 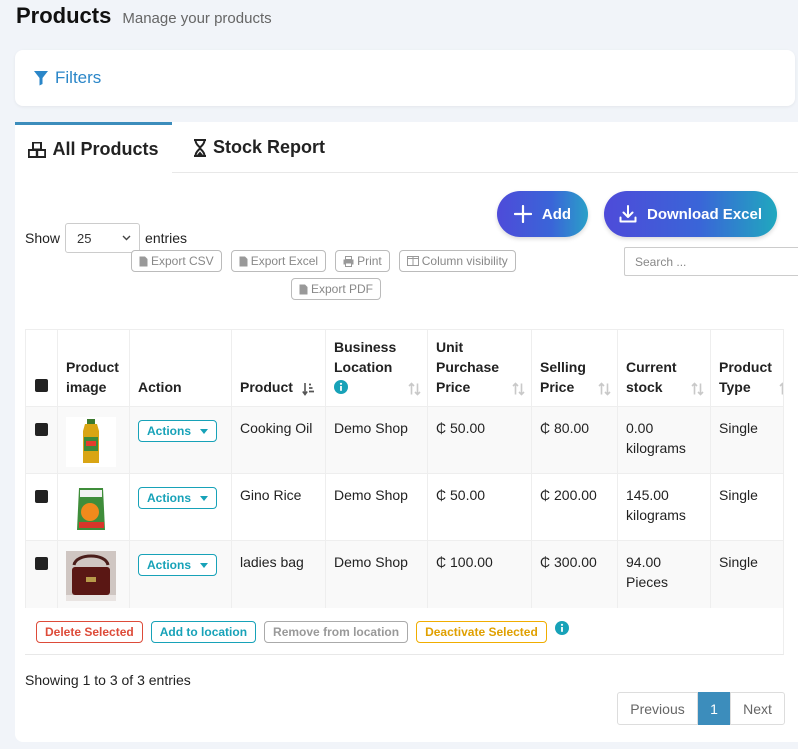 What do you see at coordinates (108, 680) in the screenshot?
I see `table-info: Showing 1 to 3 of 3 entries` at bounding box center [108, 680].